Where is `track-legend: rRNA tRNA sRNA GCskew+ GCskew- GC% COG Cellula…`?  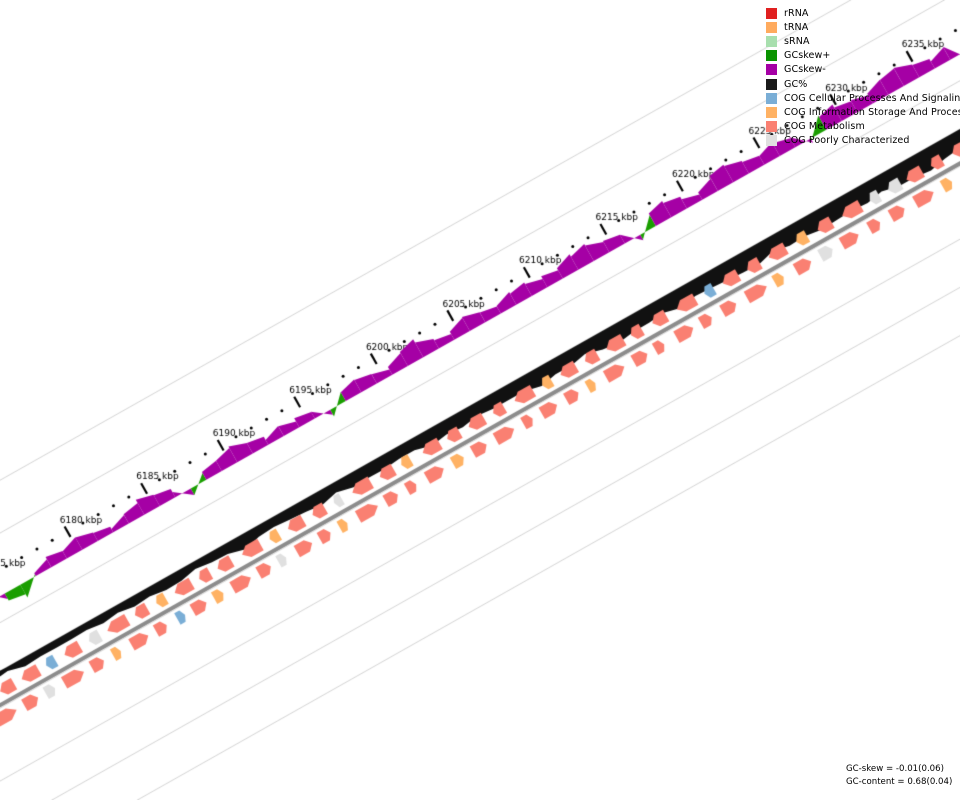
track-legend: rRNA tRNA sRNA GCskew+ GCskew- GC% COG Cellula… is located at coordinates (863, 77).